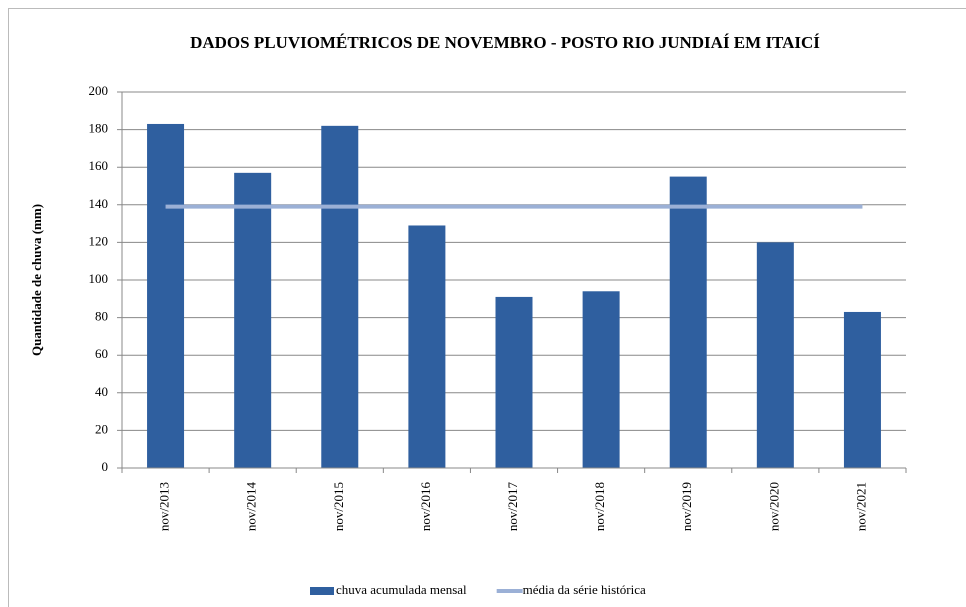  Describe the element at coordinates (36, 280) in the screenshot. I see `y-axis-label: Quantidade de chuva (mm)` at that location.